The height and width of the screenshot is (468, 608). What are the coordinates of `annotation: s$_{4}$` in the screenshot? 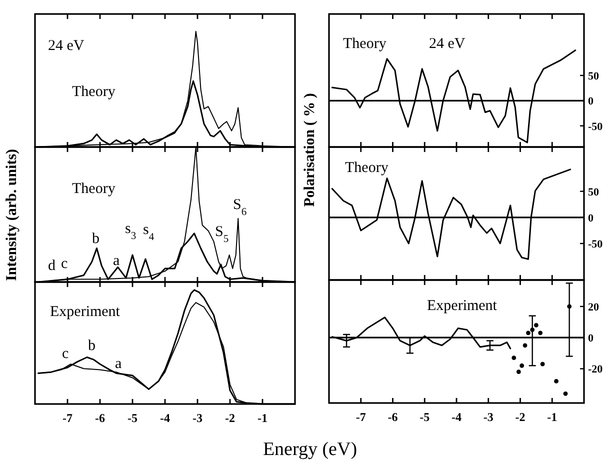 It's located at (149, 232).